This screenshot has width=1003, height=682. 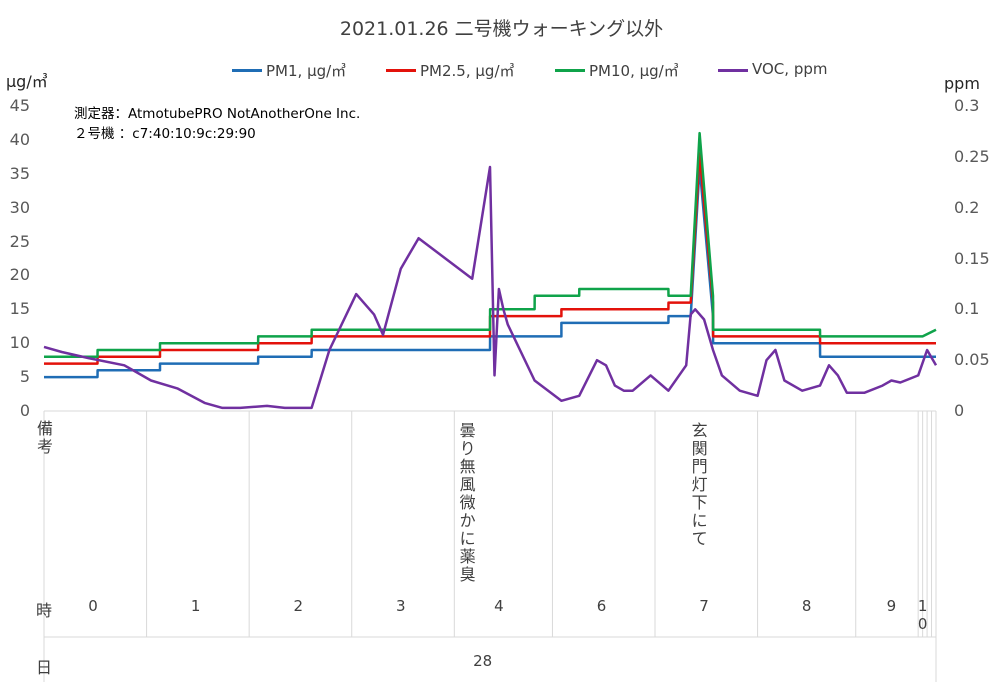 I want to click on legend-label-voc: VOC, ppm, so click(x=790, y=69).